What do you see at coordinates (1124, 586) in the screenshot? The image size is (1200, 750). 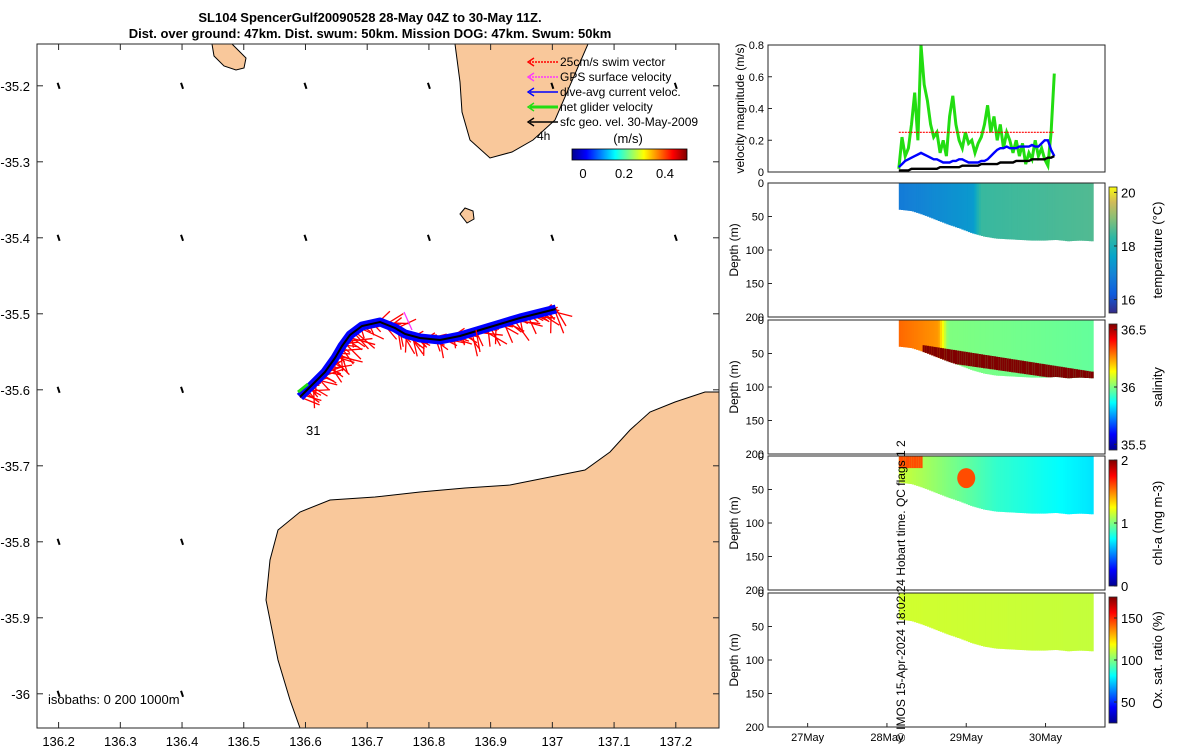 I see `colorbar-tick-label: 0` at bounding box center [1124, 586].